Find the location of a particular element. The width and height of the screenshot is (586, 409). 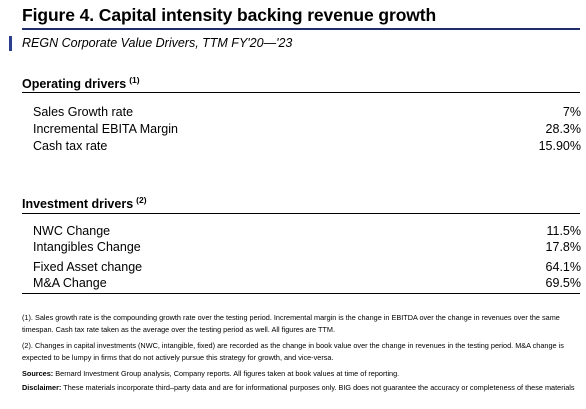

row-value: 17.8% is located at coordinates (563, 247).